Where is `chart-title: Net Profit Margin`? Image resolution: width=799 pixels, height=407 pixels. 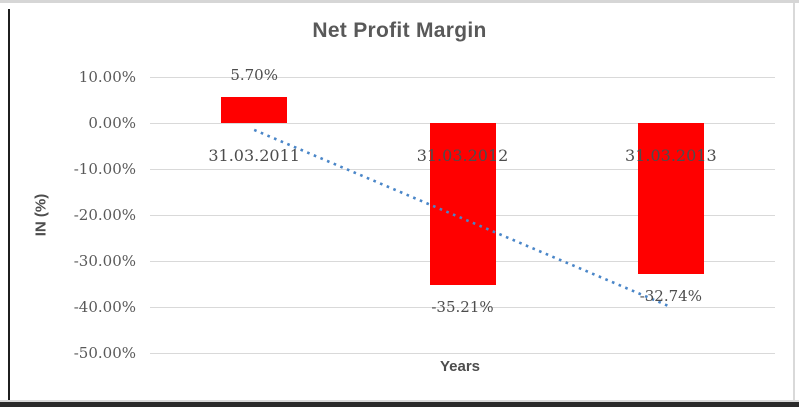 chart-title: Net Profit Margin is located at coordinates (399, 30).